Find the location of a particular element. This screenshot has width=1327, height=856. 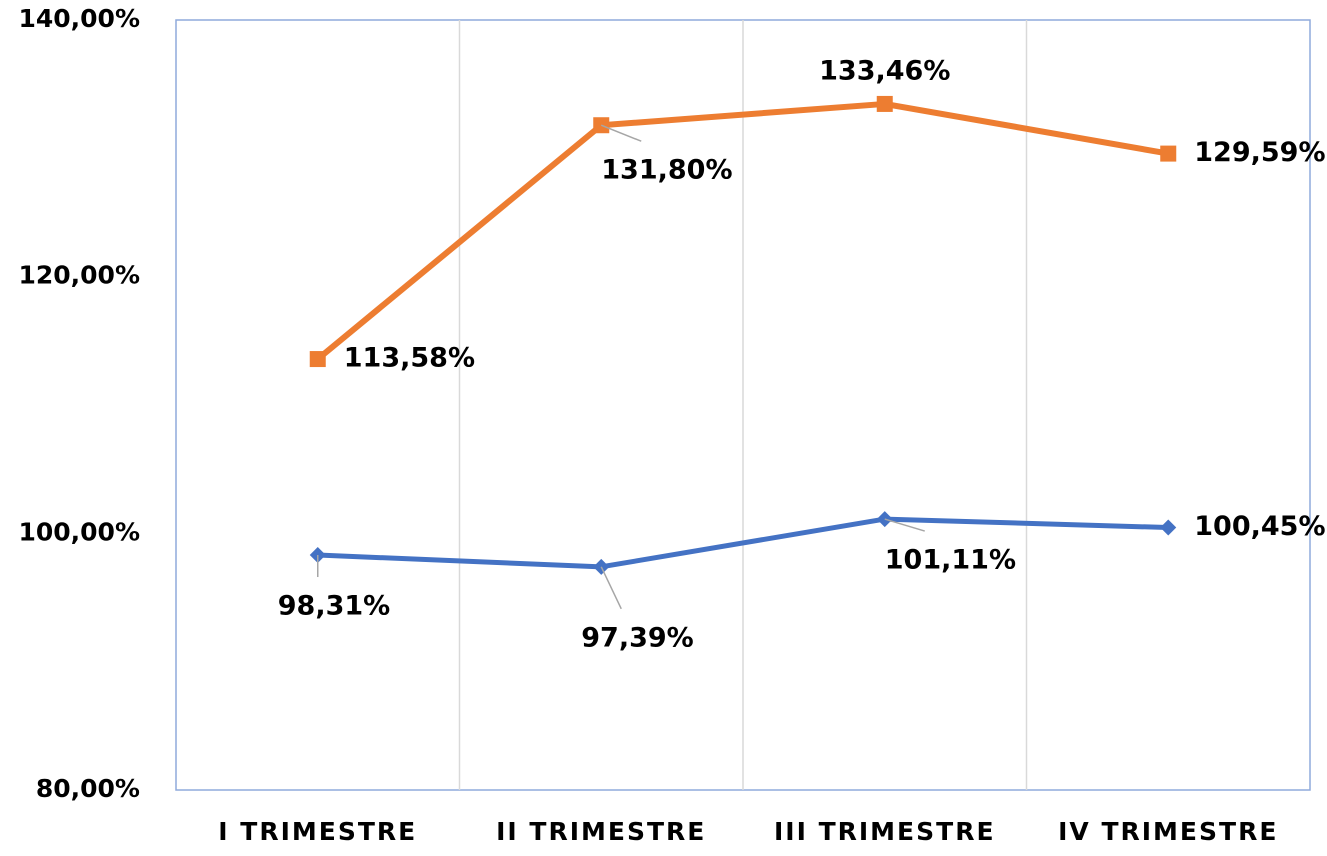

y-tick-label: 120,00% is located at coordinates (79, 275).